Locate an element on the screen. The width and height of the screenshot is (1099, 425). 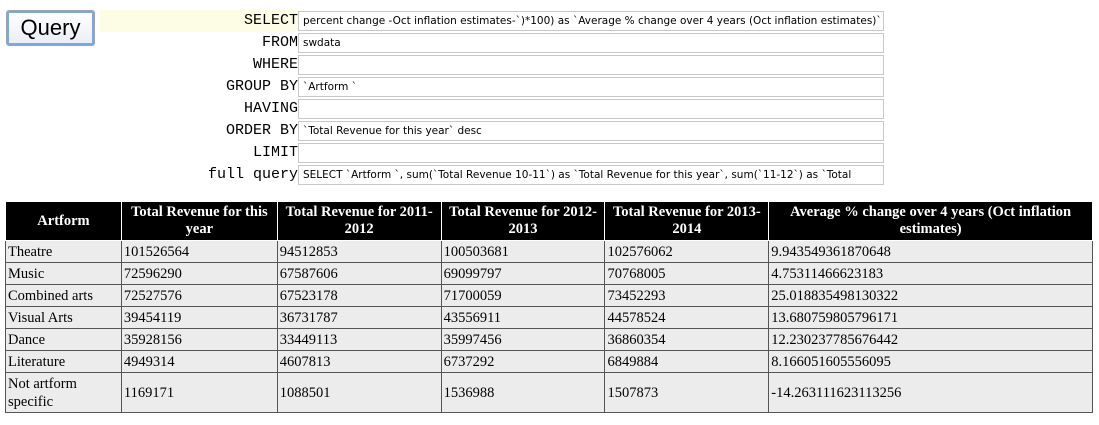
table-cell: 8.166051605556095 is located at coordinates (930, 361).